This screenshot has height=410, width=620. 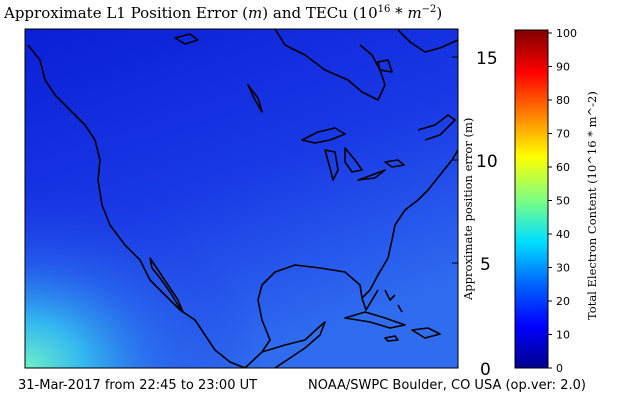 I want to click on lake-superior, so click(x=323, y=135).